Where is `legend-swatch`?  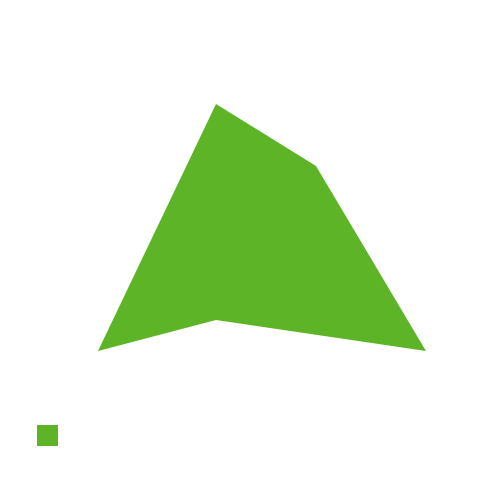 legend-swatch is located at coordinates (47, 435).